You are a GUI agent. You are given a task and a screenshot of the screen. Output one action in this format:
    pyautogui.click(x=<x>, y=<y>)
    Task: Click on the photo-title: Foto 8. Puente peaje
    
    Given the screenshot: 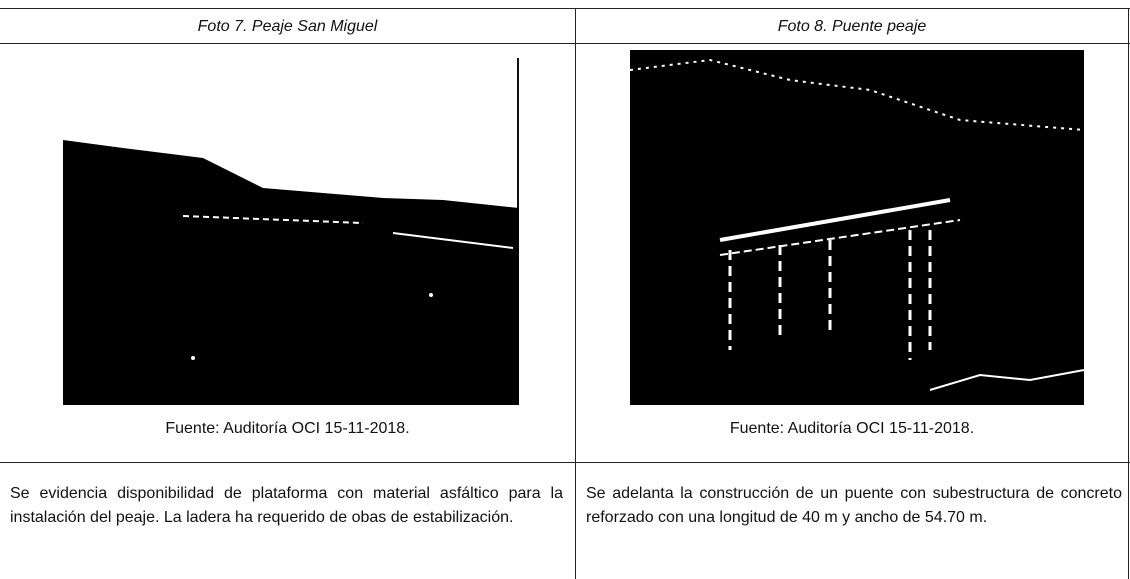 What is the action you would take?
    pyautogui.click(x=852, y=26)
    